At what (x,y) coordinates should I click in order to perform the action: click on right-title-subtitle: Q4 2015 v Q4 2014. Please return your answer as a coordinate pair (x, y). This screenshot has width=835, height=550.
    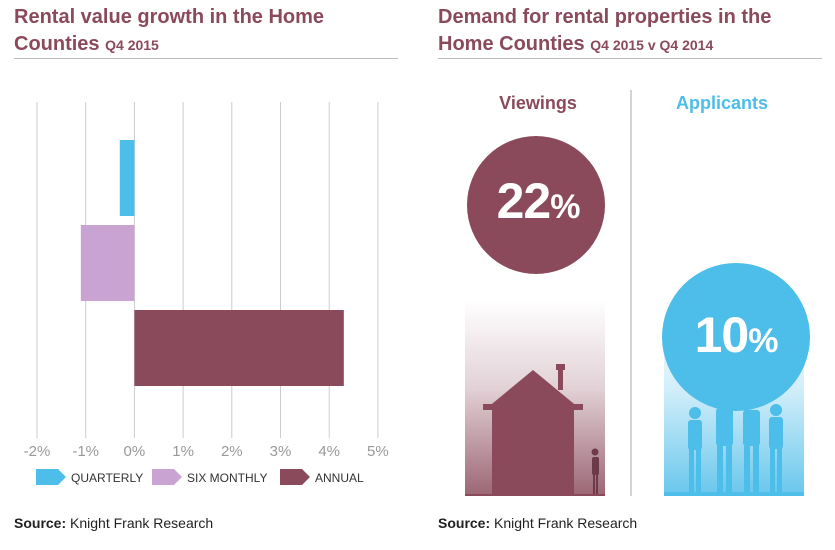
    Looking at the image, I should click on (652, 45).